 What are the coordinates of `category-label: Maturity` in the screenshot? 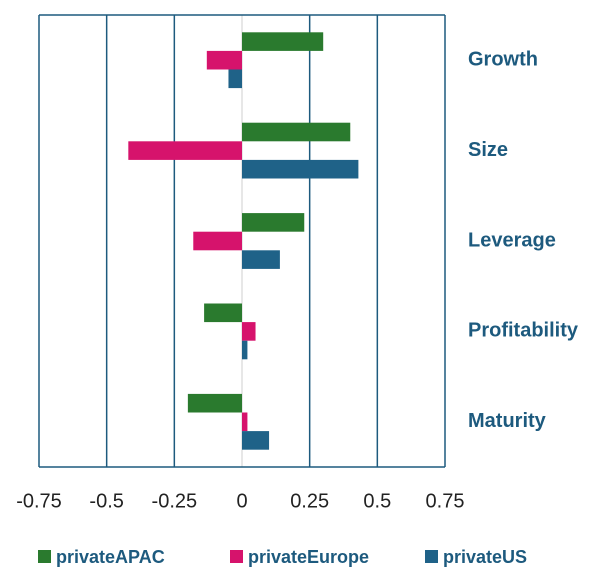 It's located at (507, 421).